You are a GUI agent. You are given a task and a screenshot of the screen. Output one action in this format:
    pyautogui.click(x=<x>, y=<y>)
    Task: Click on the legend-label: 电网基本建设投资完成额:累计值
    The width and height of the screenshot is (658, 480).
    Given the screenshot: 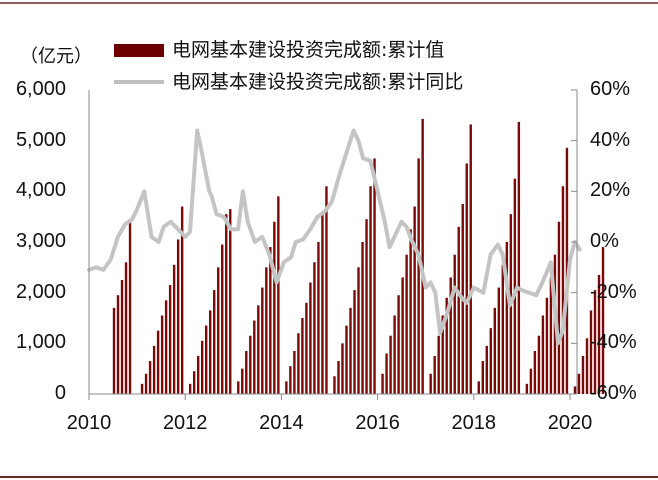 What is the action you would take?
    pyautogui.click(x=308, y=50)
    